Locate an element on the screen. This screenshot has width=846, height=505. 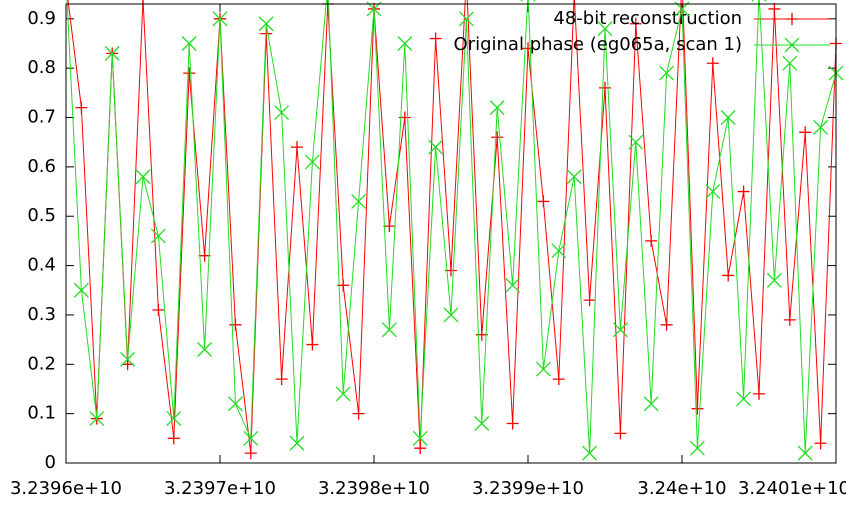
y-tick-label: 0.8 is located at coordinates (41, 67).